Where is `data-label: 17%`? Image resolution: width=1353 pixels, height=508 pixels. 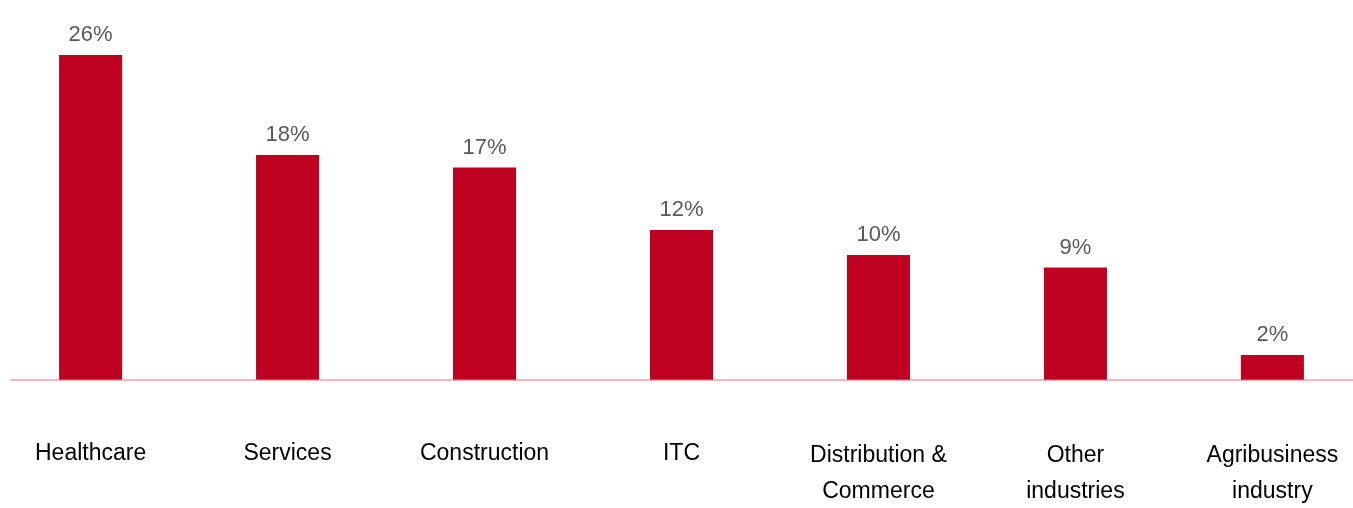 data-label: 17% is located at coordinates (484, 146).